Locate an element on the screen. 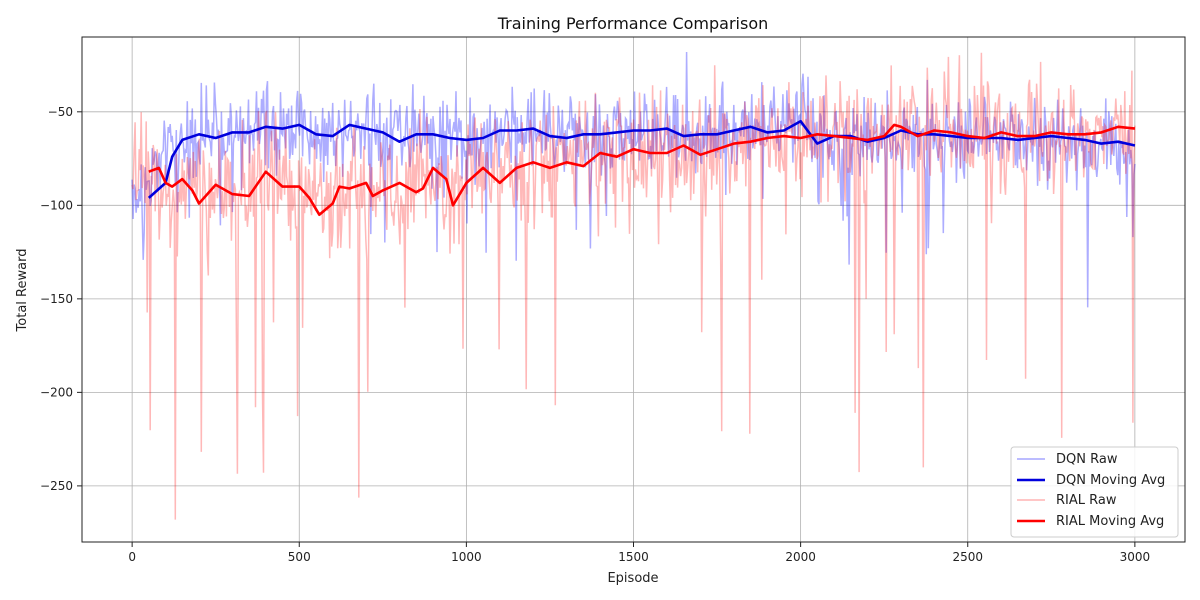  x-tick-label: 500 is located at coordinates (299, 557).